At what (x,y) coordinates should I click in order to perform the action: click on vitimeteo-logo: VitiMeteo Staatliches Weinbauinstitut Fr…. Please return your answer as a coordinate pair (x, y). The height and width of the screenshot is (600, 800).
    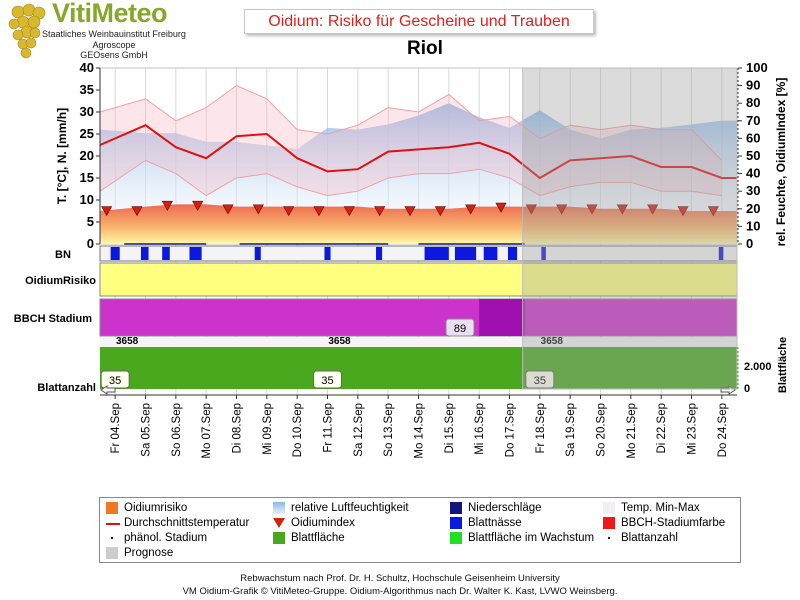
    Looking at the image, I should click on (99, 31).